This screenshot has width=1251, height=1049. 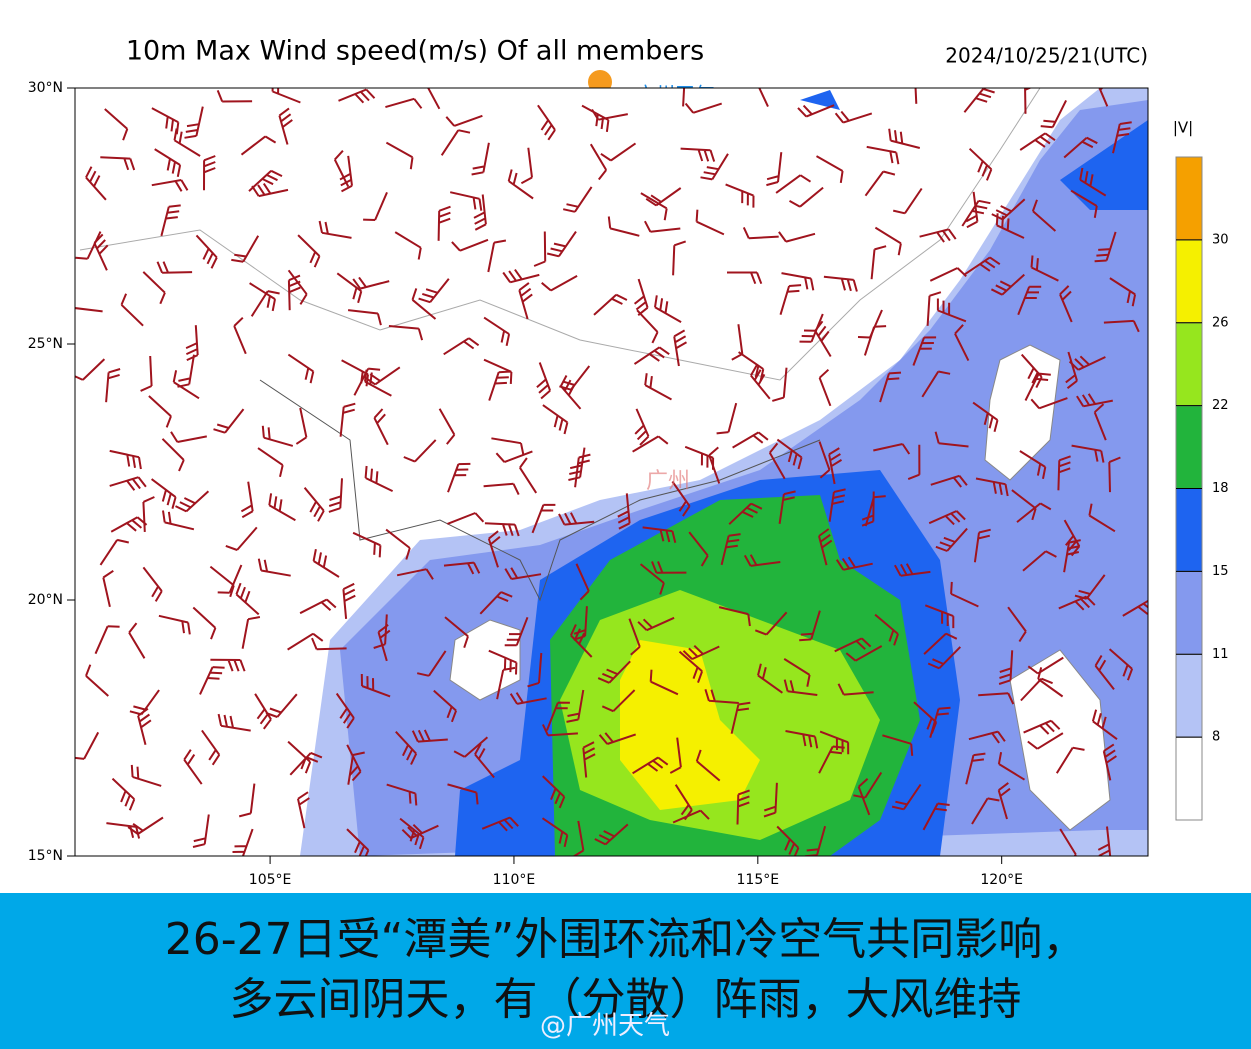 I want to click on colorbar-label: |V|, so click(x=1183, y=128).